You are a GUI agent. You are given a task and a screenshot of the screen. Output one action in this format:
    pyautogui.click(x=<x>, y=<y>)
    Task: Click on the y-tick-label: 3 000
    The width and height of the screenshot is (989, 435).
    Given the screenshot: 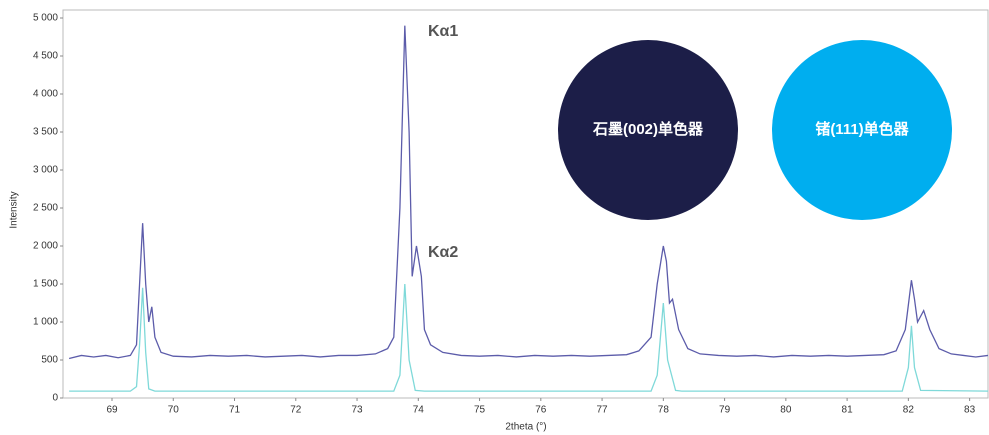 What is the action you would take?
    pyautogui.click(x=45, y=170)
    